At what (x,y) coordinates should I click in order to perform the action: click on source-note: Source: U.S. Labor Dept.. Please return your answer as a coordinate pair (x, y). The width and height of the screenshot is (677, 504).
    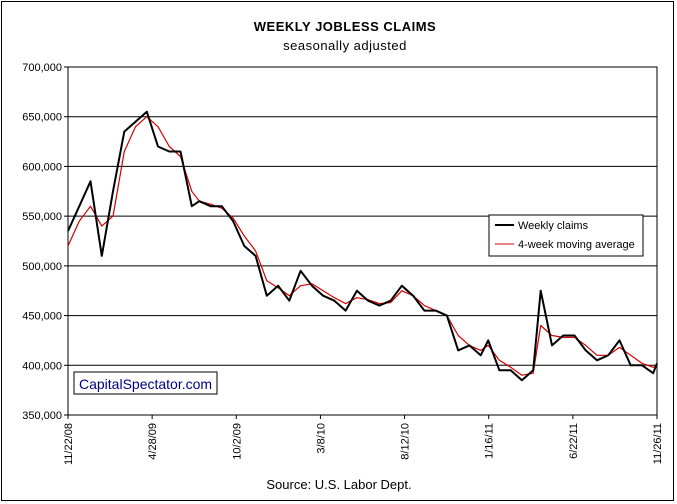
    Looking at the image, I should click on (338, 484).